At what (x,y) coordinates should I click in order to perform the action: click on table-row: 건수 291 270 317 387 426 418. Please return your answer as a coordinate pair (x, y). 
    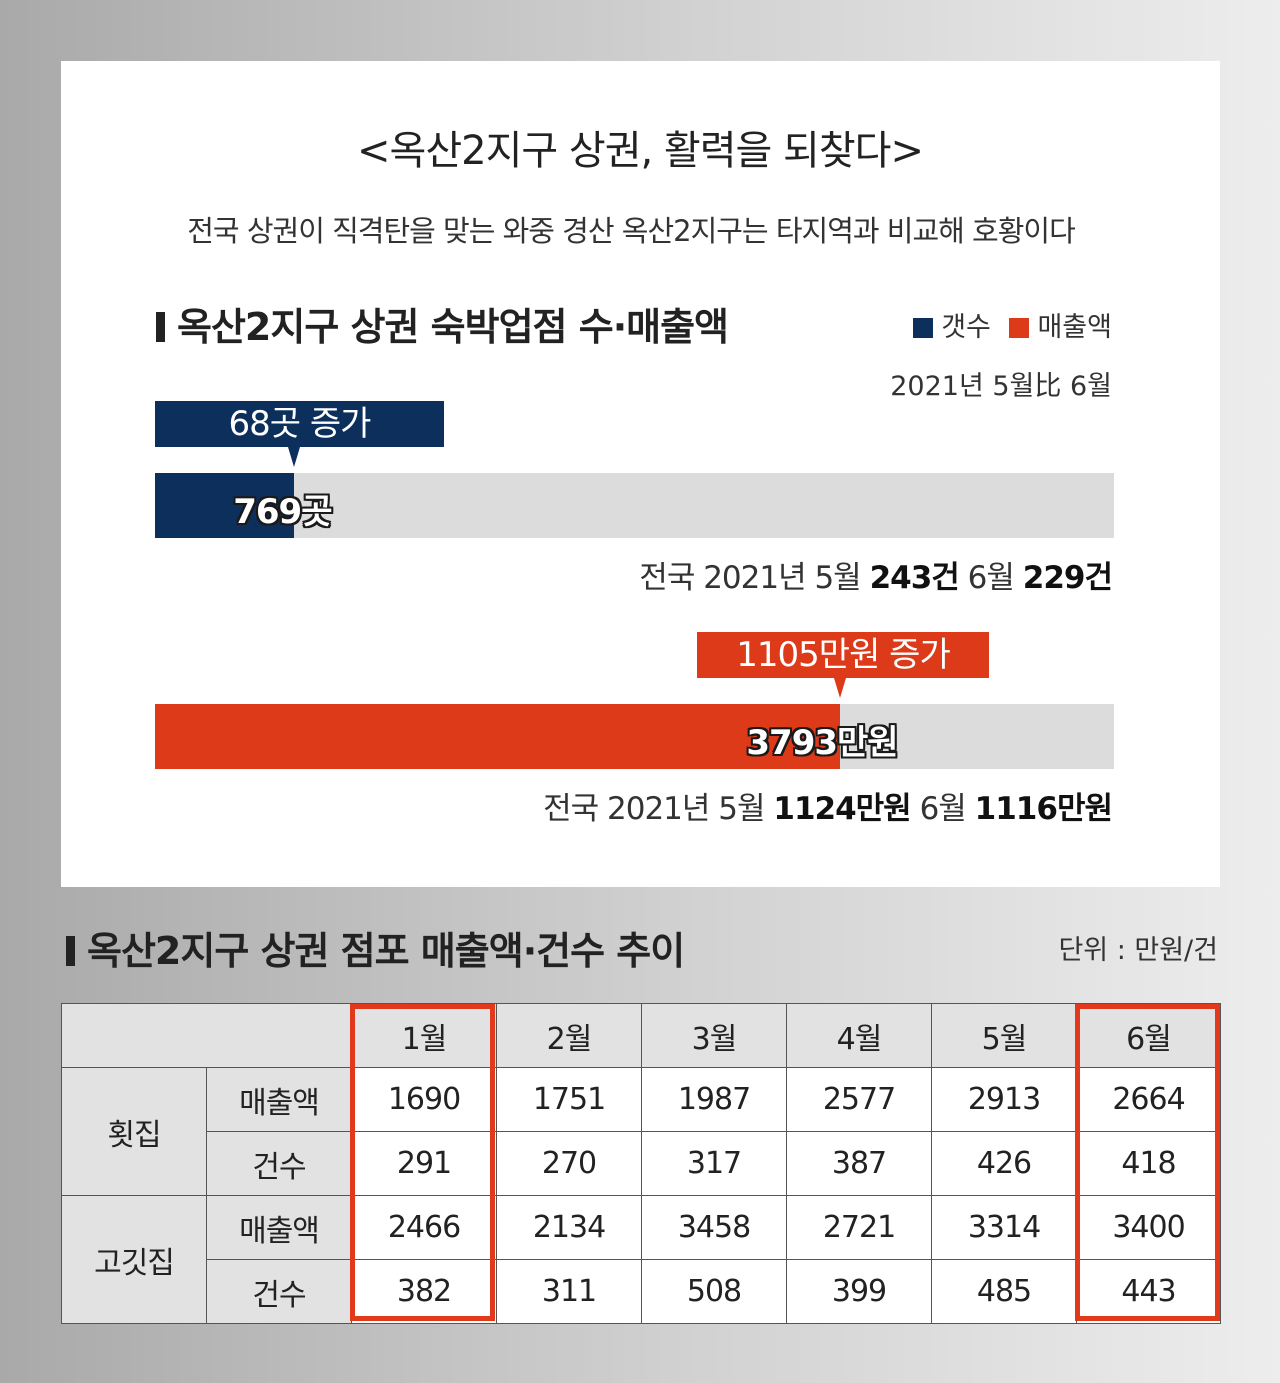
    Looking at the image, I should click on (641, 1163).